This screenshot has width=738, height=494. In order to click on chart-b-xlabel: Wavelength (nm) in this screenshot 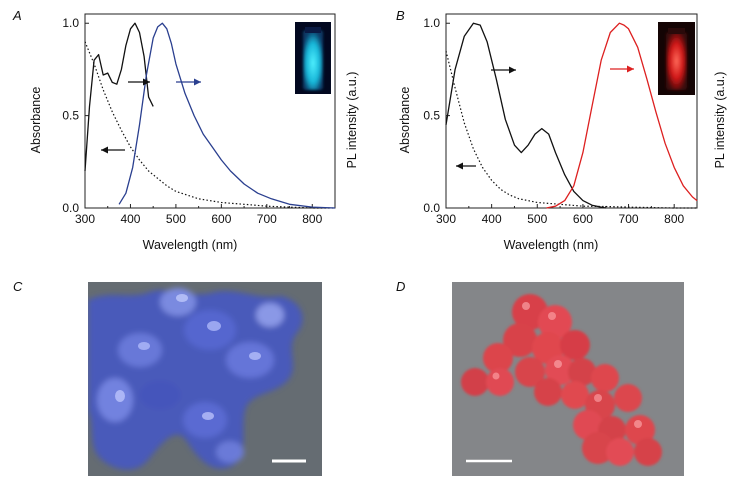, I will do `click(551, 245)`.